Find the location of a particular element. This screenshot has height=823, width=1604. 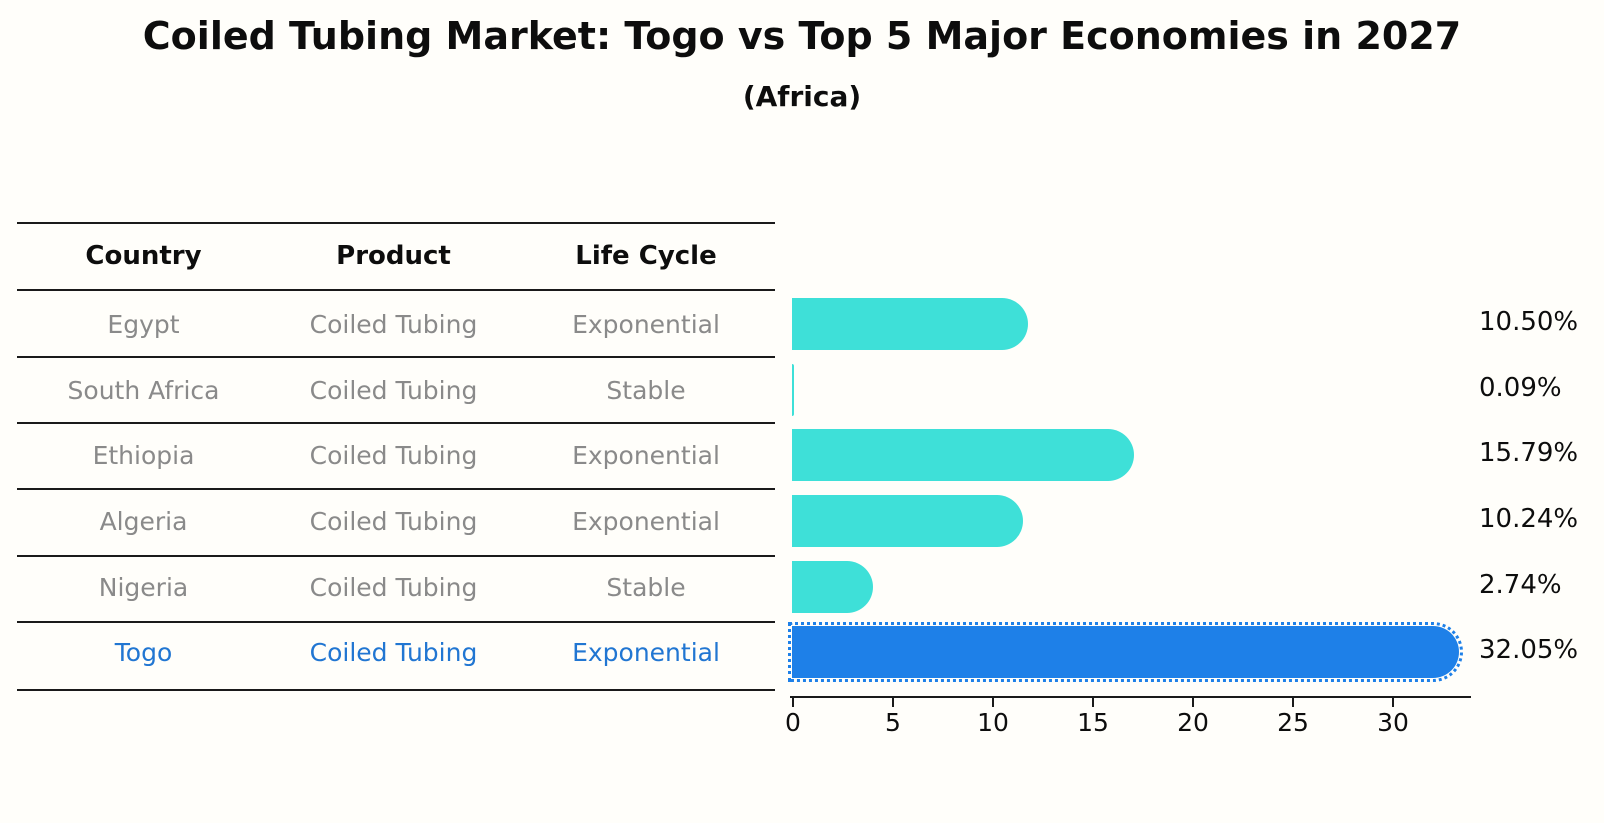

table-row: Togo Coiled Tubing Exponential is located at coordinates (396, 652).